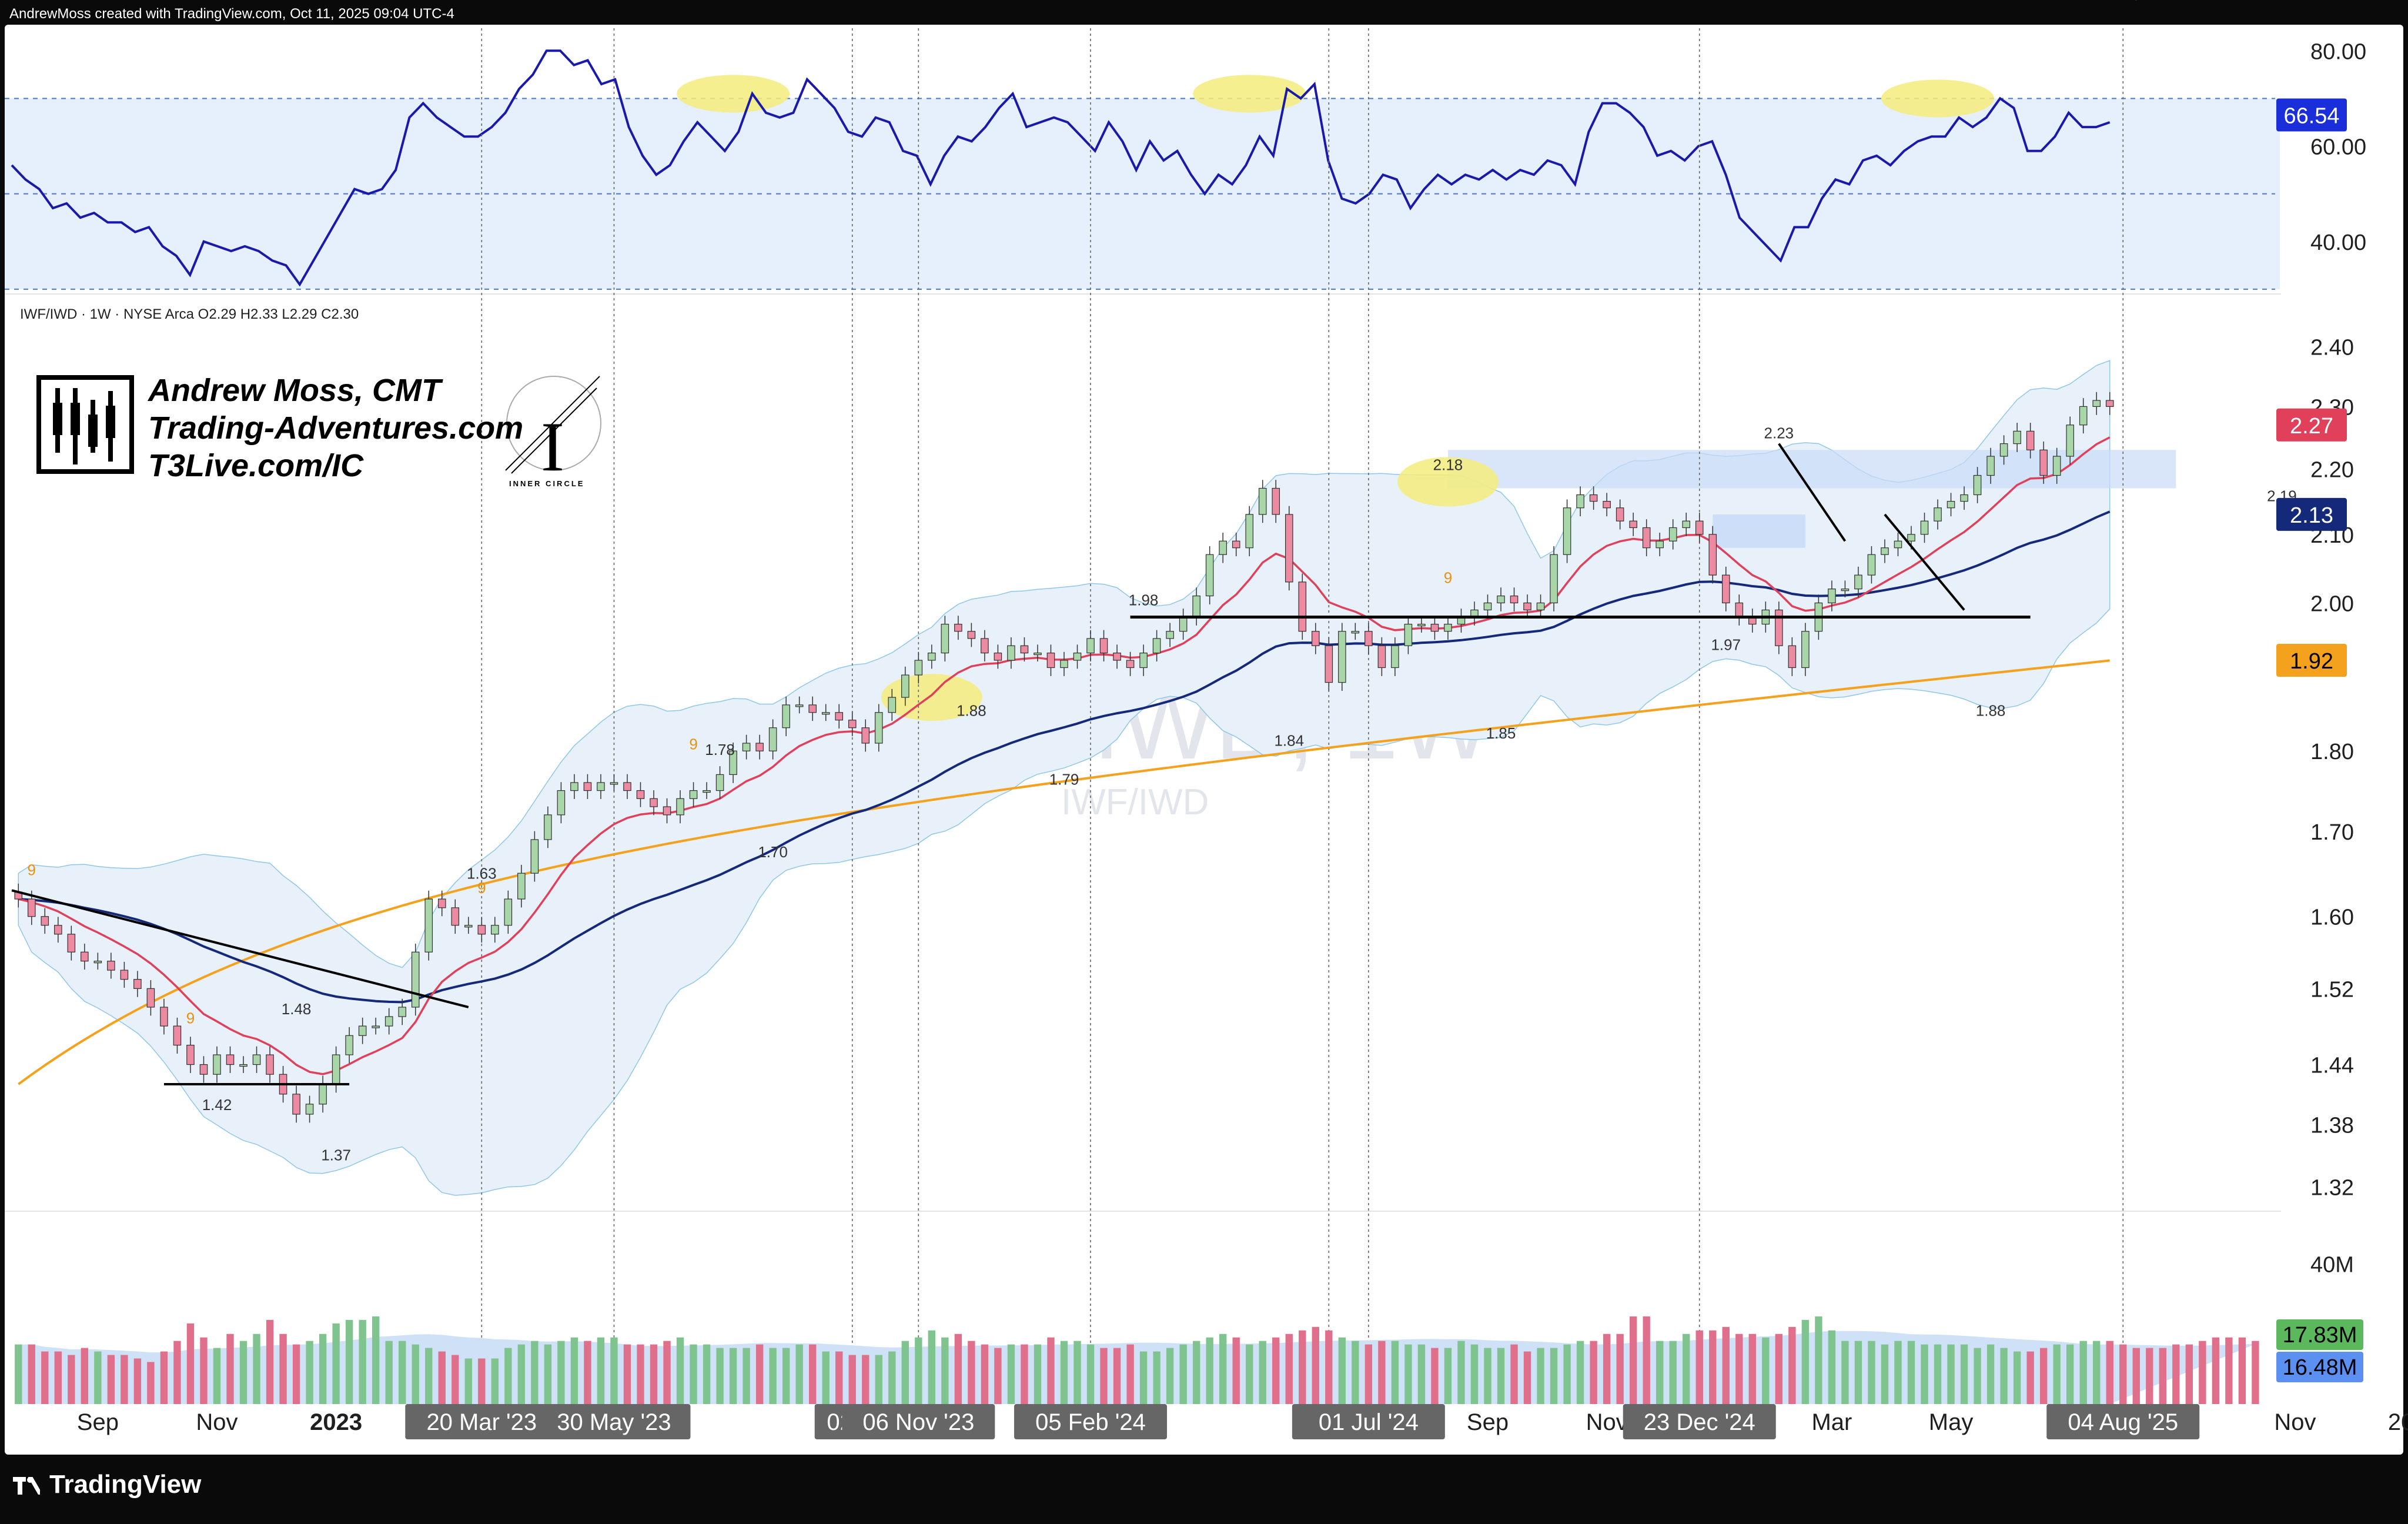 Image resolution: width=2408 pixels, height=1524 pixels. Describe the element at coordinates (2311, 660) in the screenshot. I see `price-last-value-badge` at that location.